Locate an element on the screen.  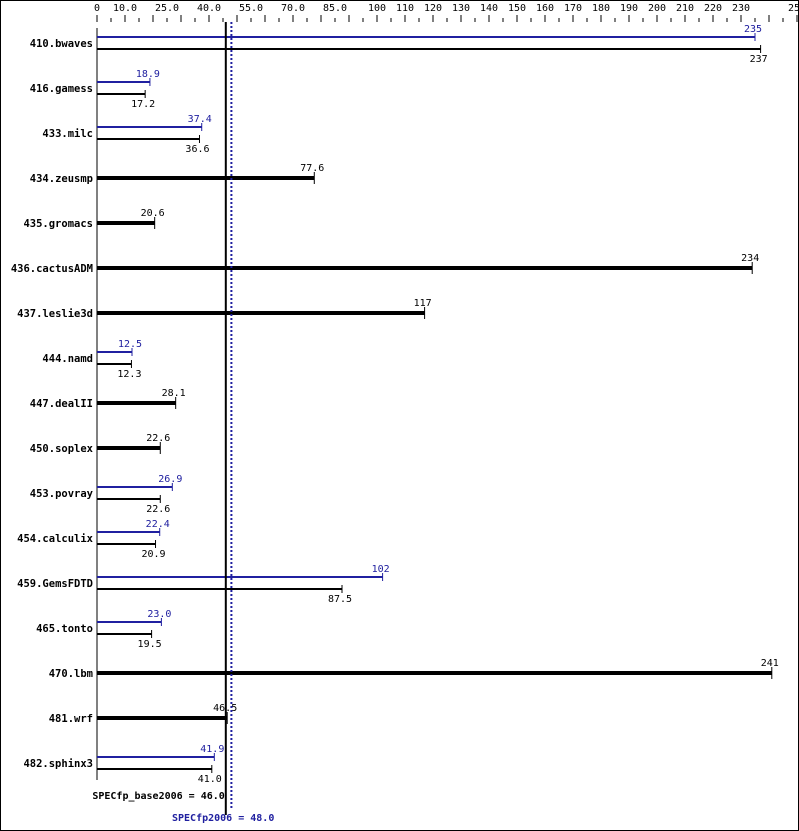
x-tick-label: 200 is located at coordinates (657, 8).